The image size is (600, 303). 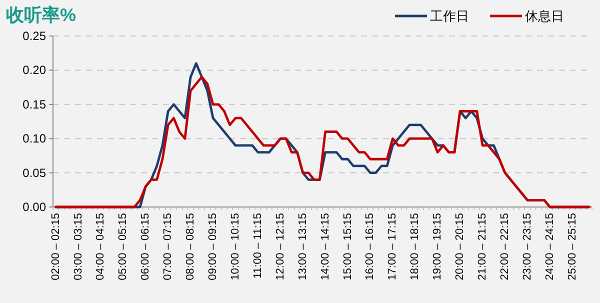 What do you see at coordinates (56, 246) in the screenshot?
I see `x-tick-label: 02:00 – 02:15` at bounding box center [56, 246].